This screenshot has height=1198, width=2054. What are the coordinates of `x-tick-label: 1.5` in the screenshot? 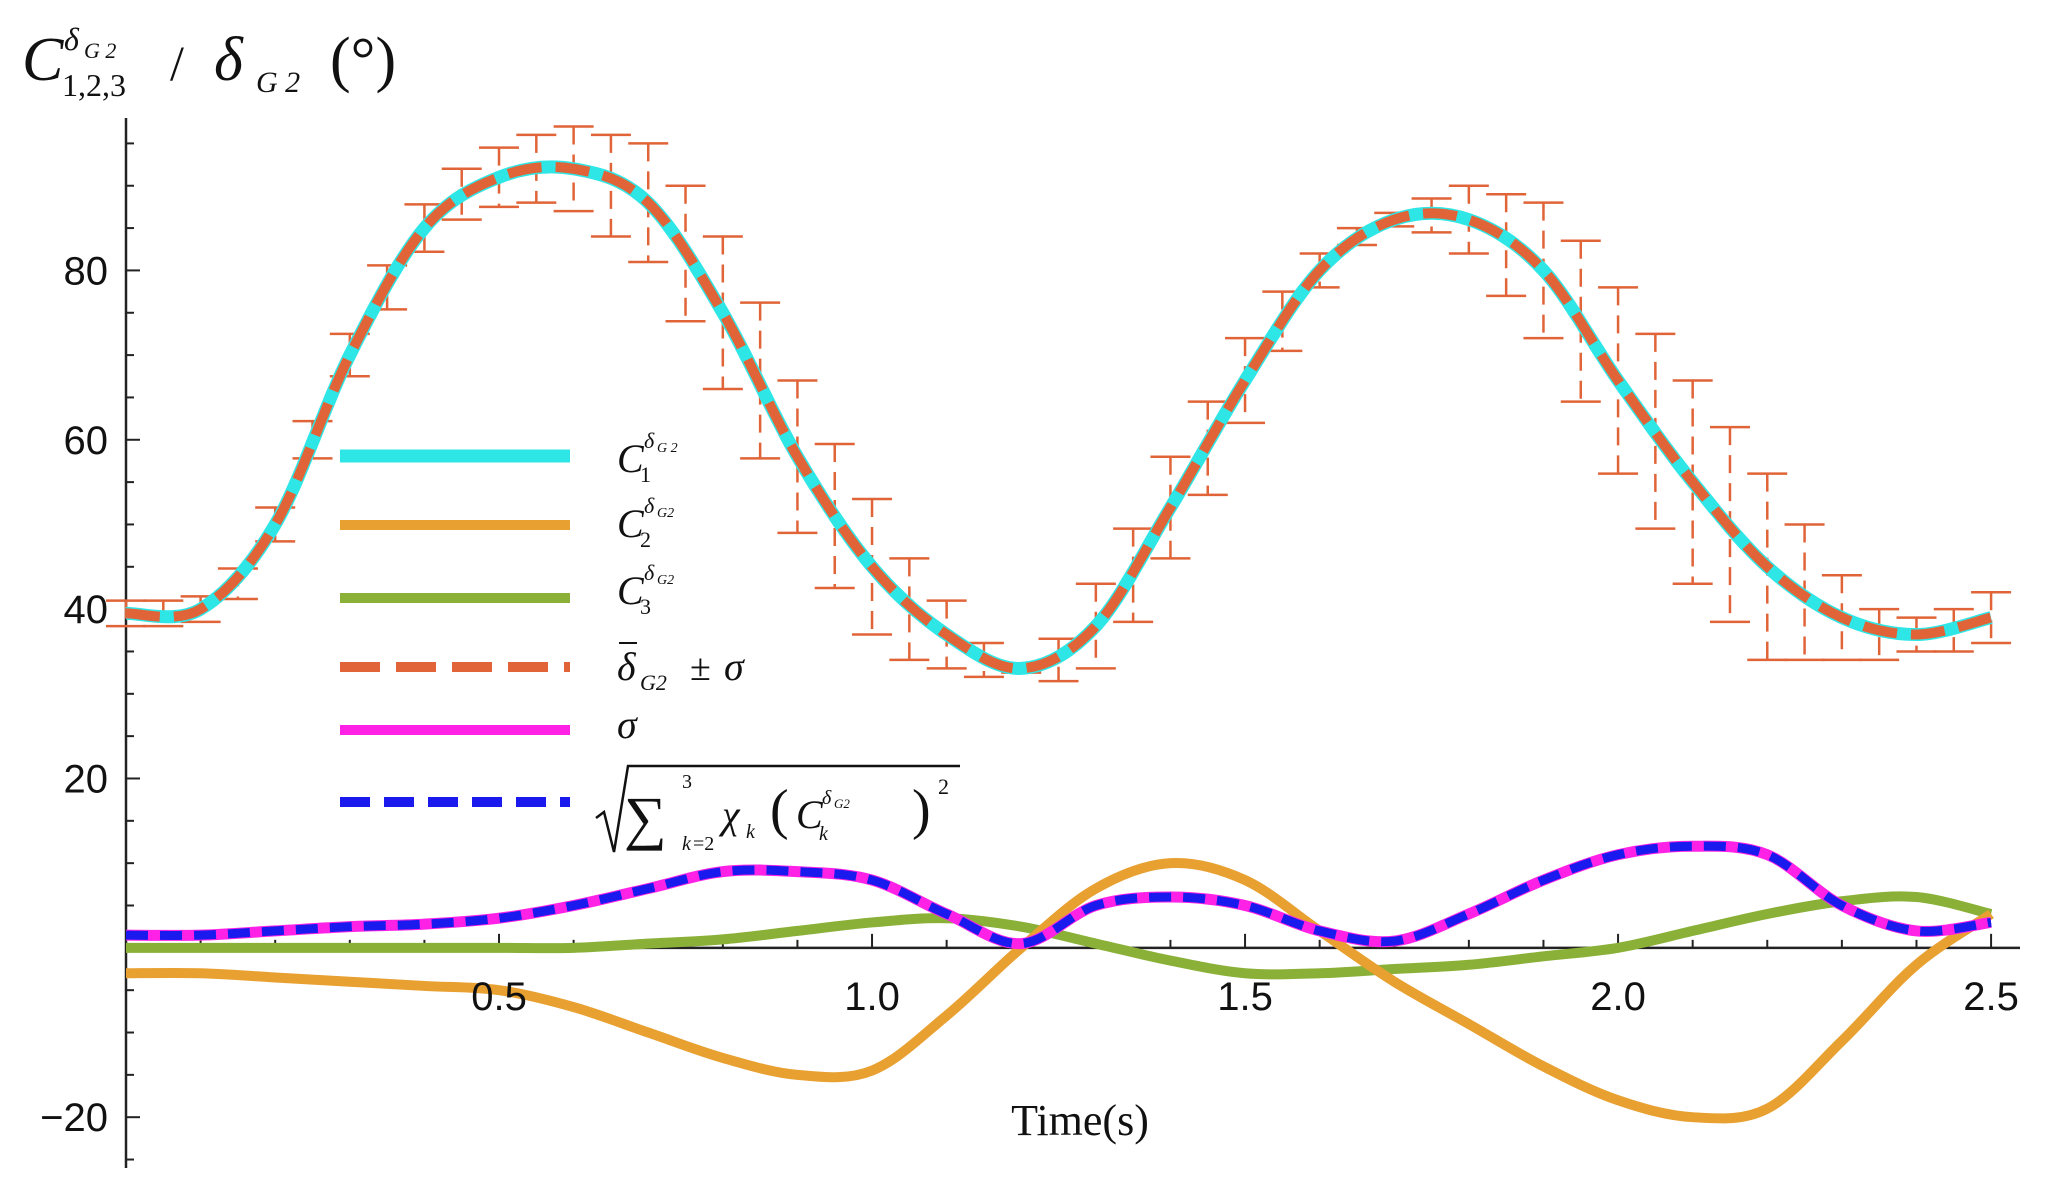 It's located at (1245, 997).